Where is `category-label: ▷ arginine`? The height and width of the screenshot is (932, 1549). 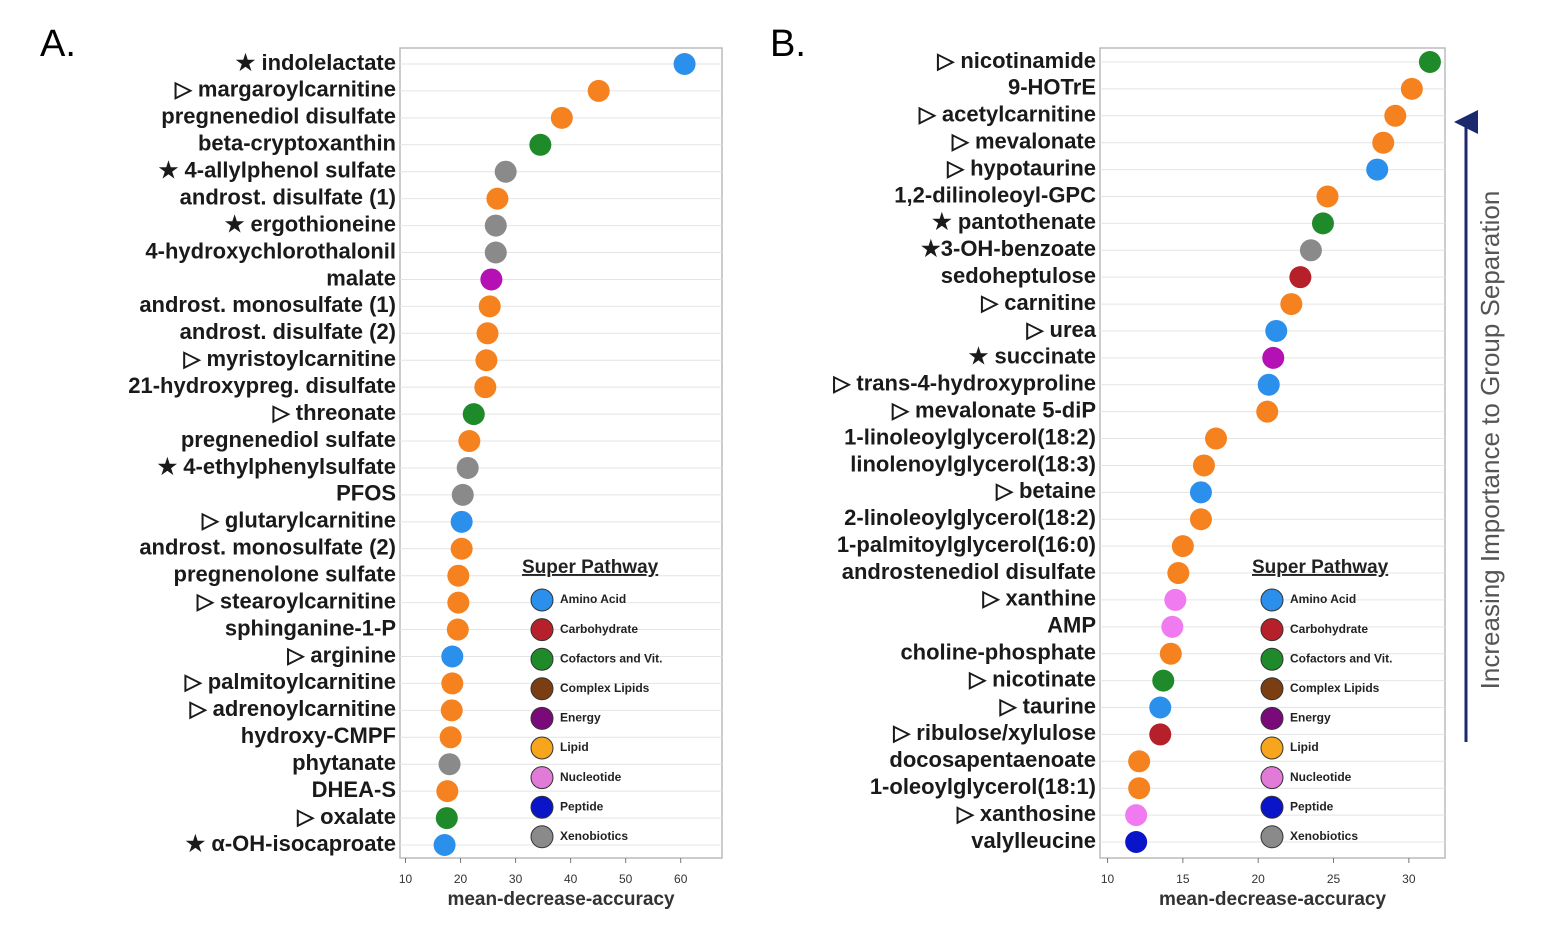
category-label: ▷ arginine is located at coordinates (341, 654).